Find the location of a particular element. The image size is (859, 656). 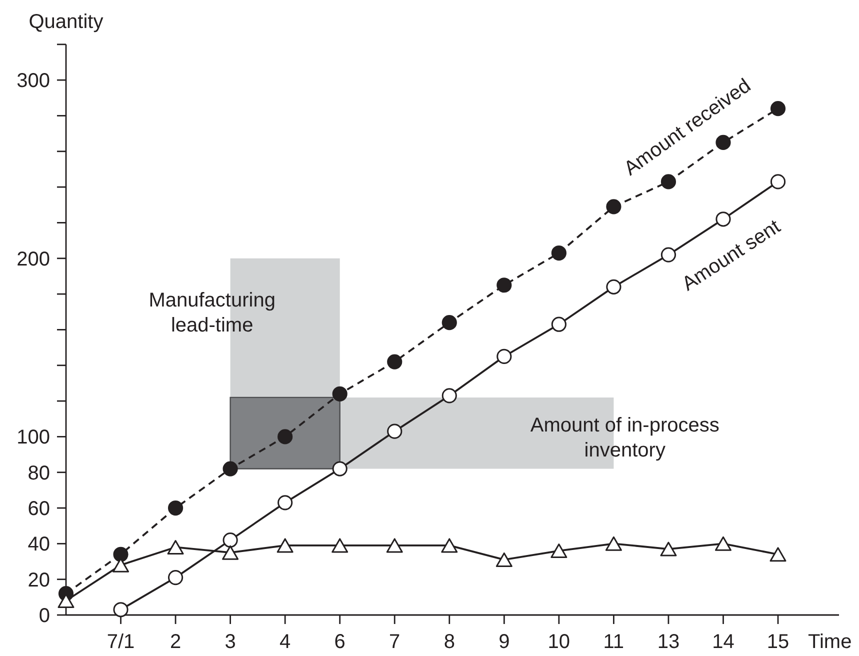

x-tick-label: 15 is located at coordinates (778, 642).